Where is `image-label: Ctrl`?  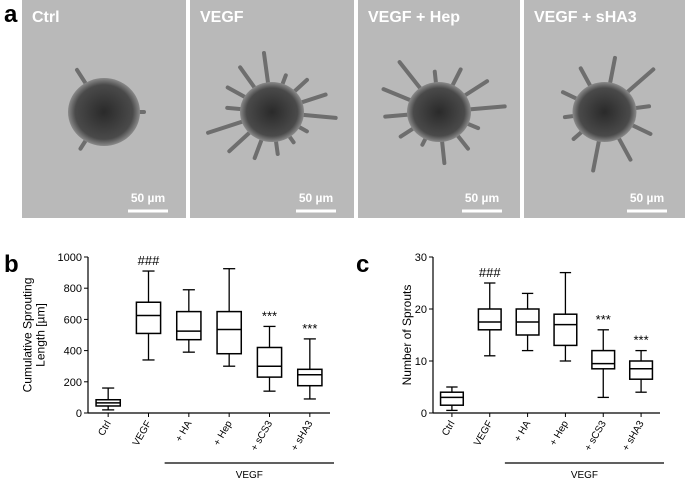 image-label: Ctrl is located at coordinates (46, 17).